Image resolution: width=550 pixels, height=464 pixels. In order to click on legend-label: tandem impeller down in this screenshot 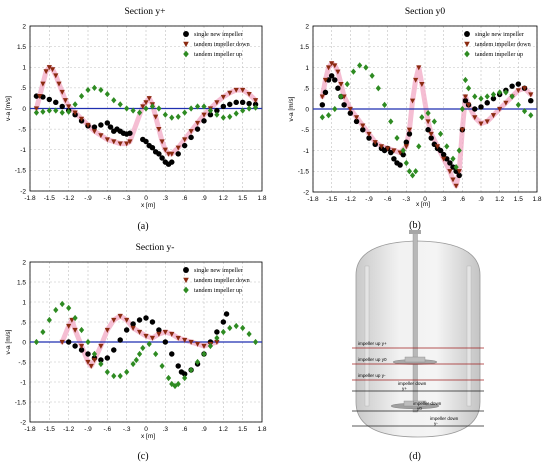, I will do `click(503, 44)`.